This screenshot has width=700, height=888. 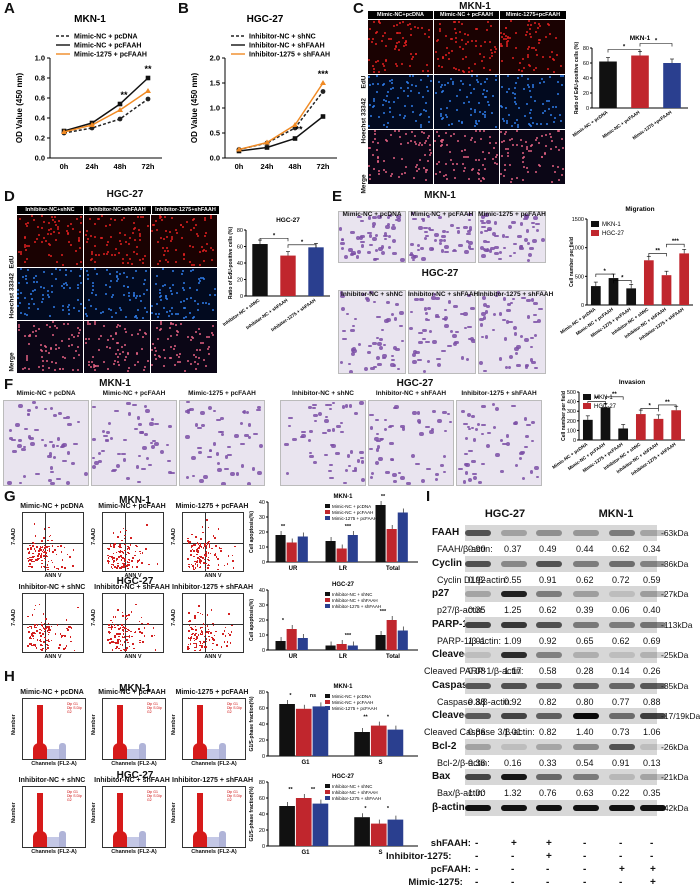 I want to click on chartG1-legend-swatch, so click(x=327, y=506).